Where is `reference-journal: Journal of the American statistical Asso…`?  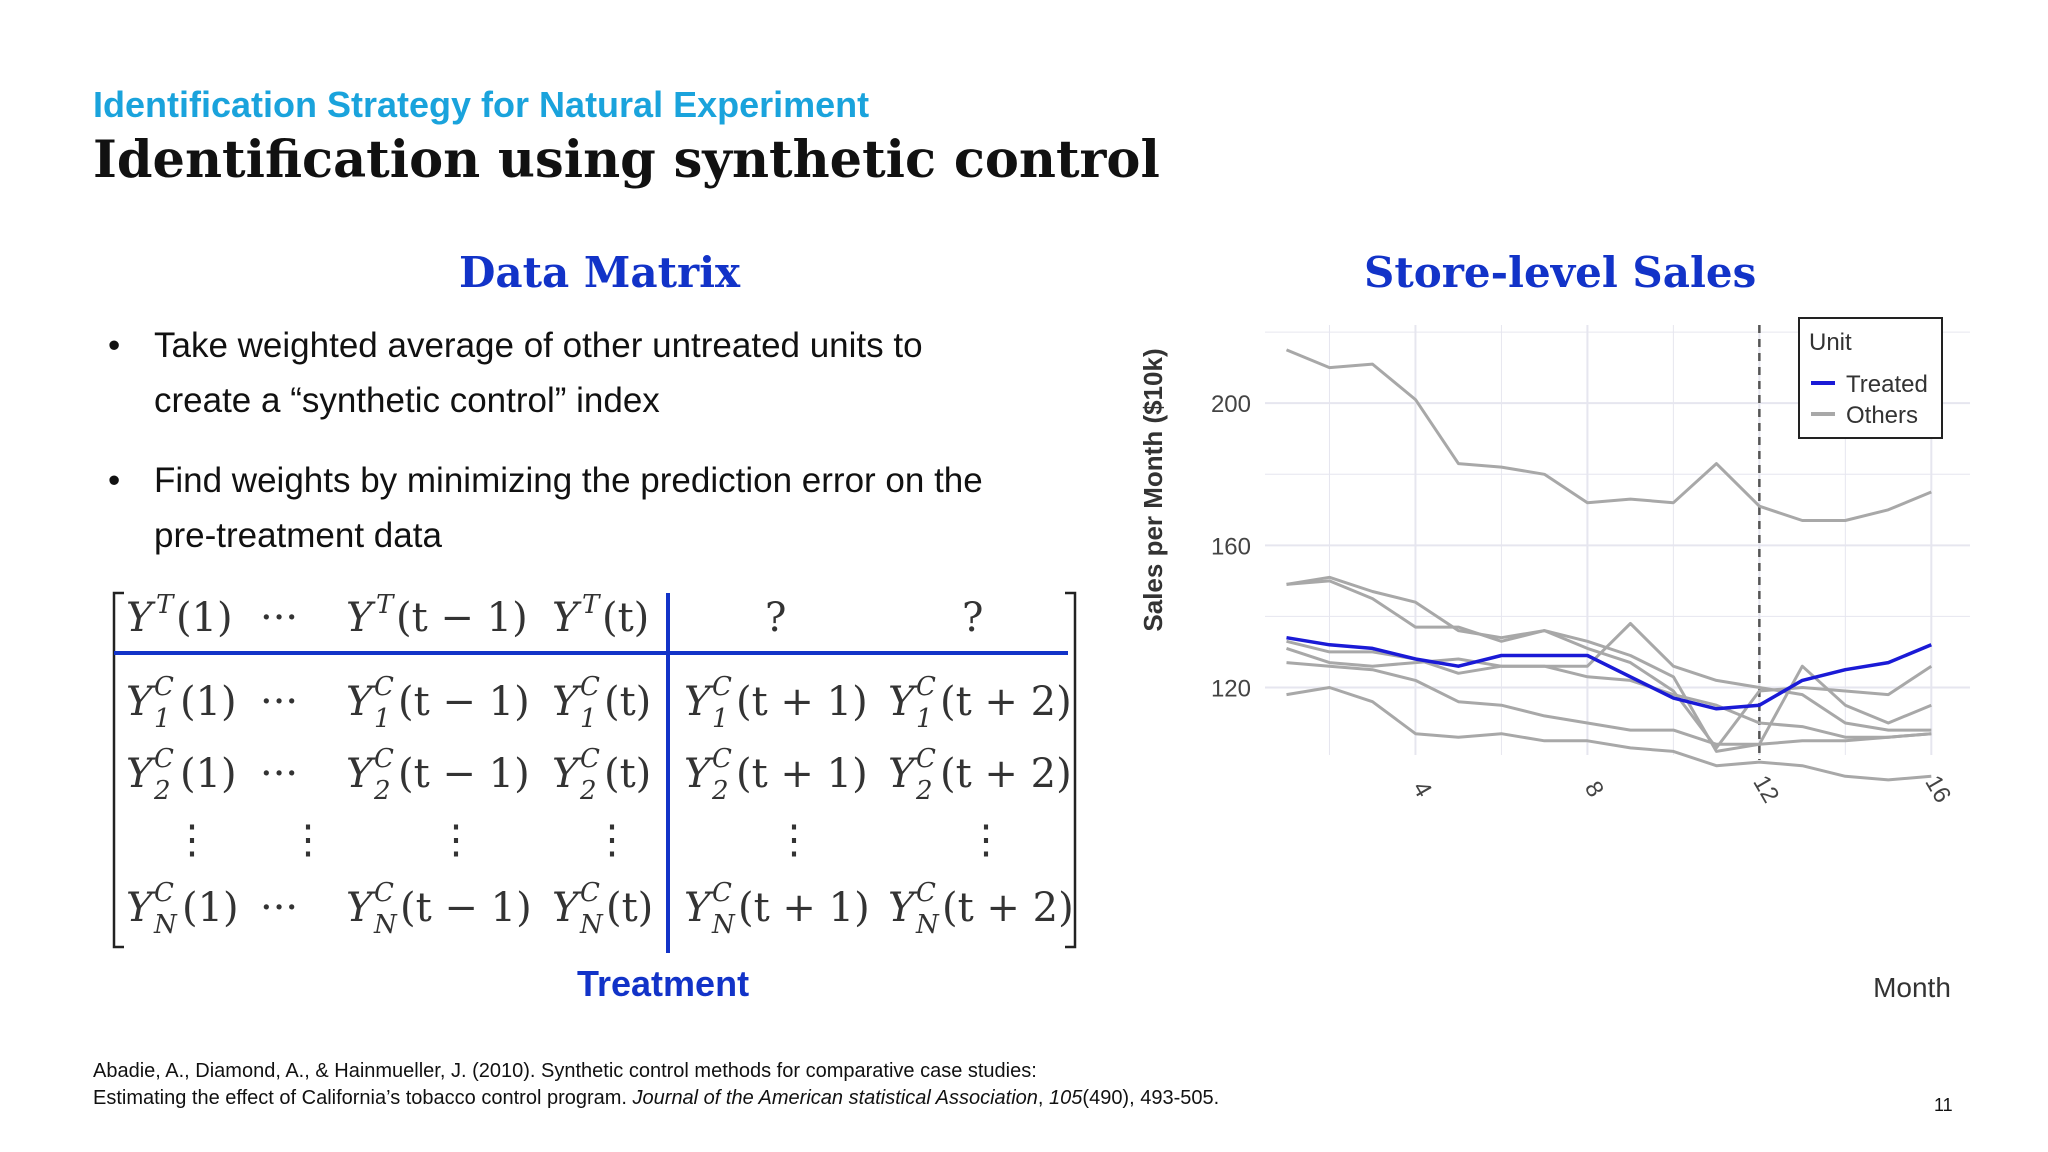
reference-journal: Journal of the American statistical Asso… is located at coordinates (835, 1098).